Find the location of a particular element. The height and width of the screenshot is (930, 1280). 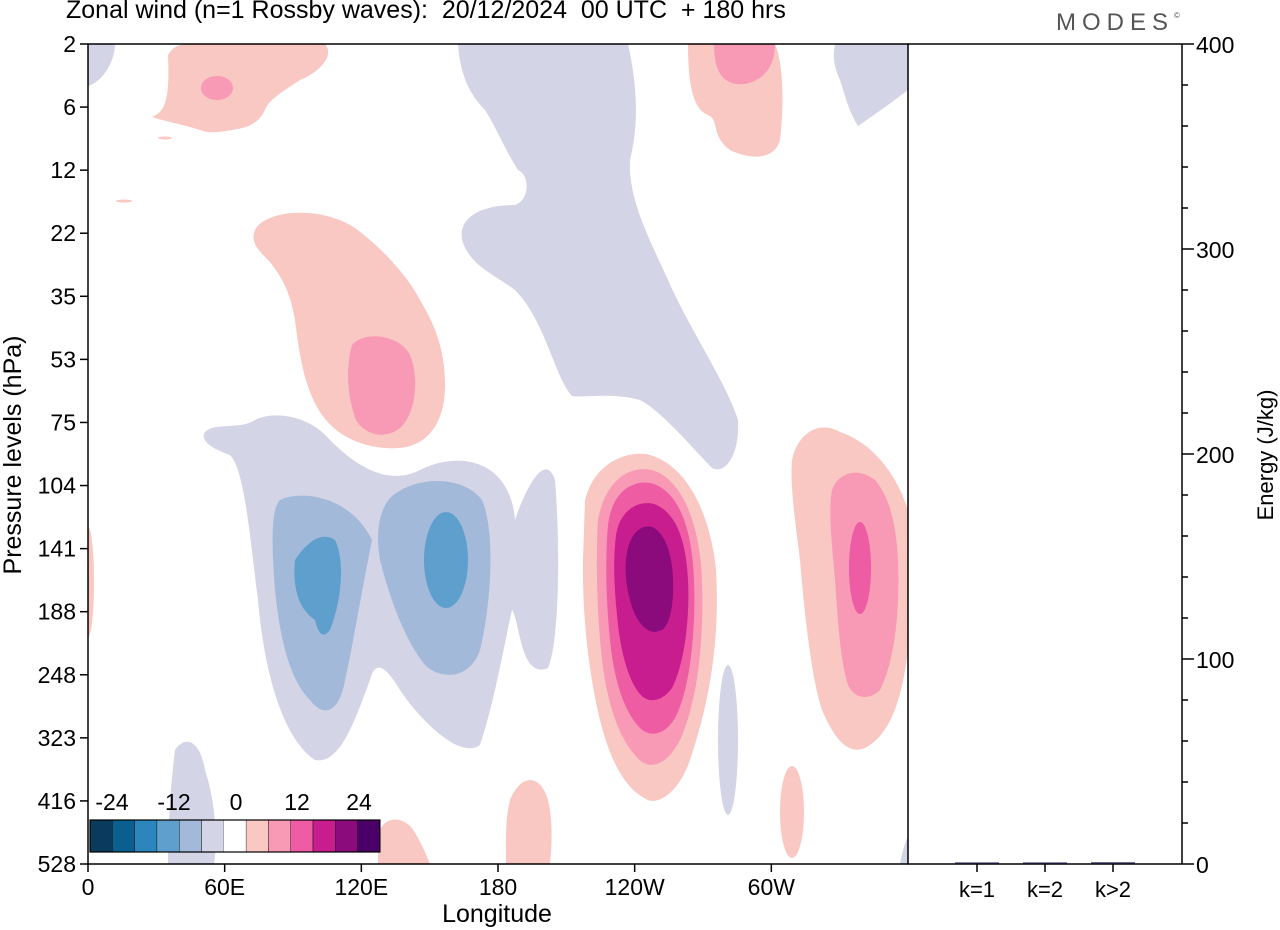

y-ticks: 2 6 12 22 35 53 75 104 141 188 248 323 416 528 is located at coordinates (63, 454).